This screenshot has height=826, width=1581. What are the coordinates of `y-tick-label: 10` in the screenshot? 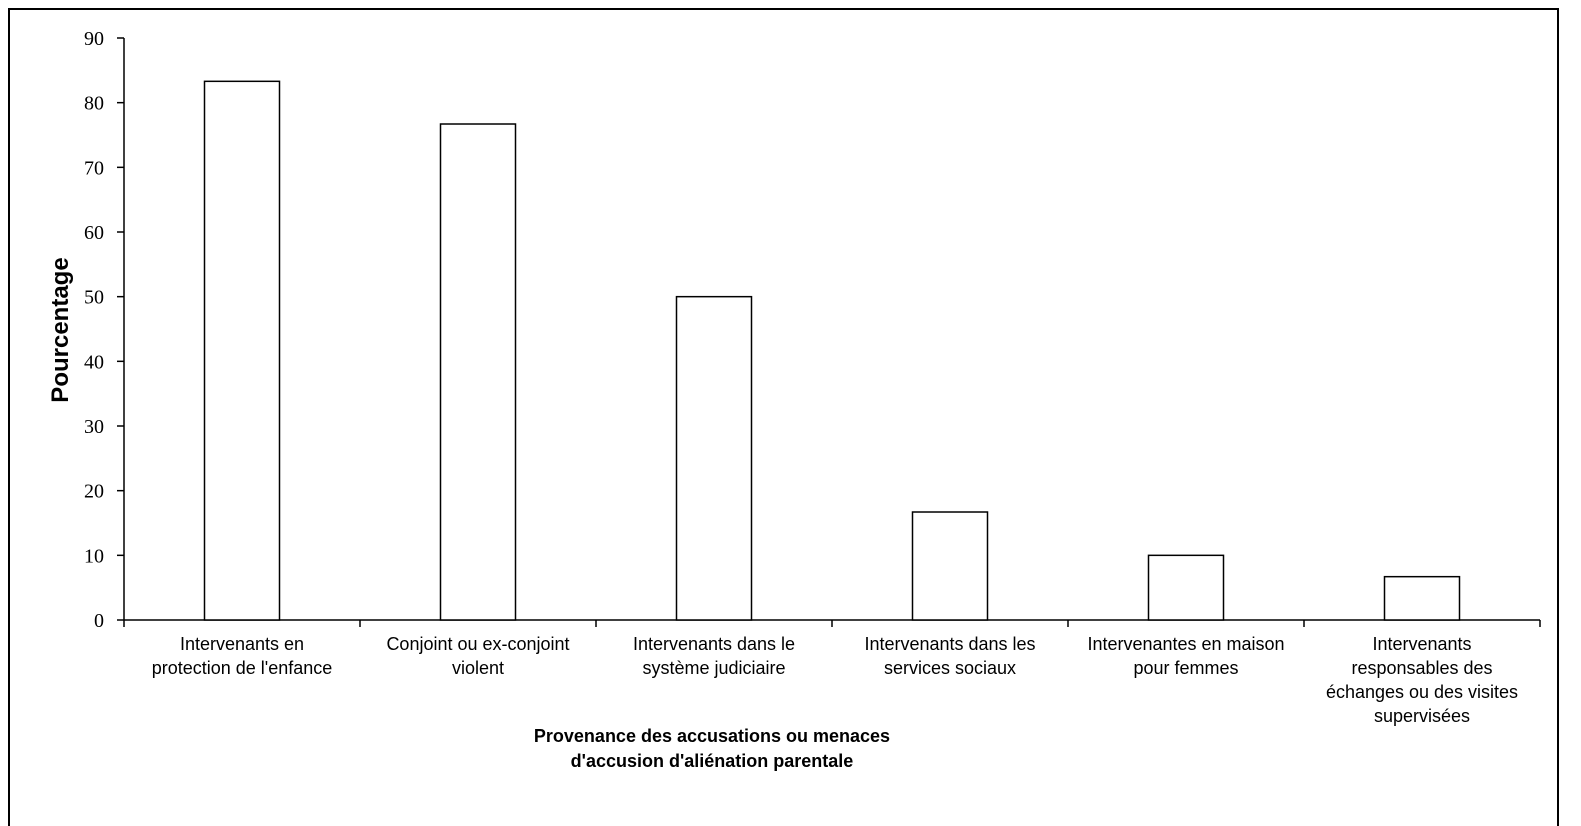 It's located at (94, 556).